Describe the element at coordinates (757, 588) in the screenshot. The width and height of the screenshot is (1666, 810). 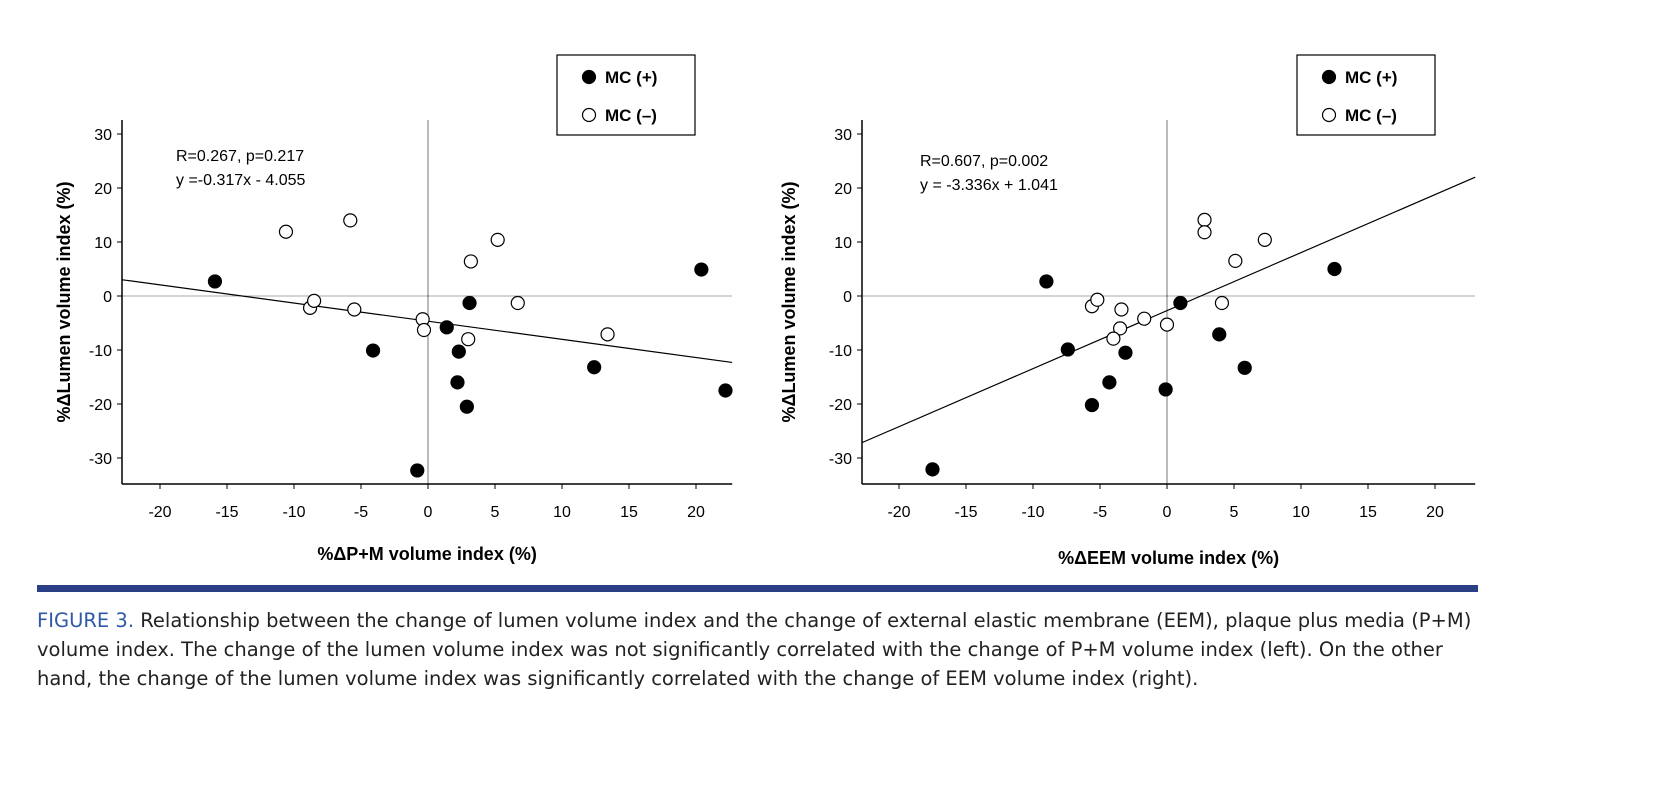
I see `divider-bar` at that location.